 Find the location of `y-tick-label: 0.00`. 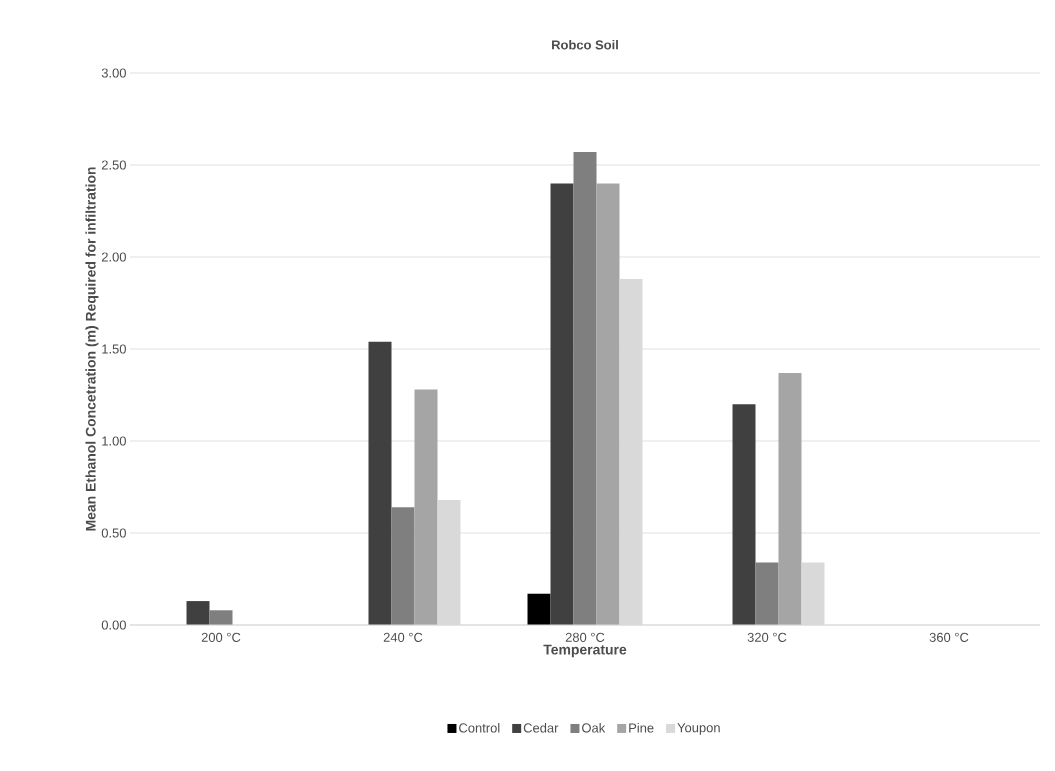

y-tick-label: 0.00 is located at coordinates (113, 625).